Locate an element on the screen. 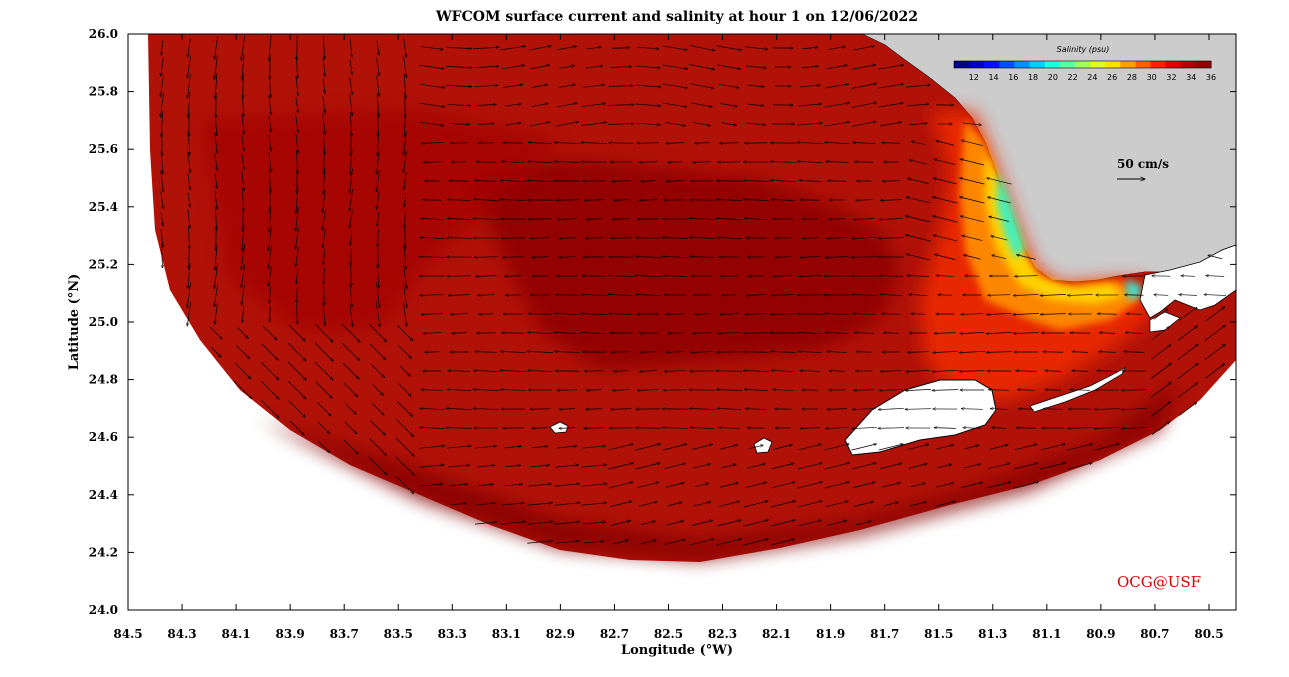 This screenshot has width=1289, height=677. velocity-scale-label: 50 cm/s is located at coordinates (1143, 164).